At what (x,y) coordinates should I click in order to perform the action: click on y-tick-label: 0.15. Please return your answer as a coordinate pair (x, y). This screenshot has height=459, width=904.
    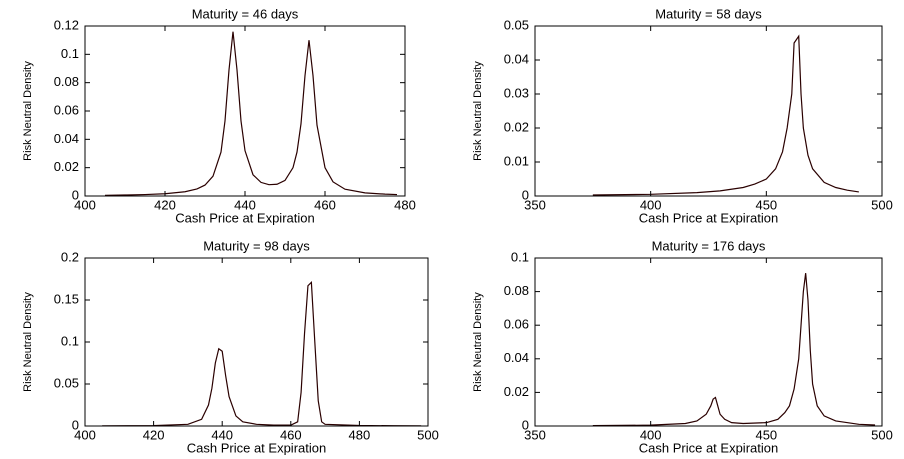
    Looking at the image, I should click on (66, 298).